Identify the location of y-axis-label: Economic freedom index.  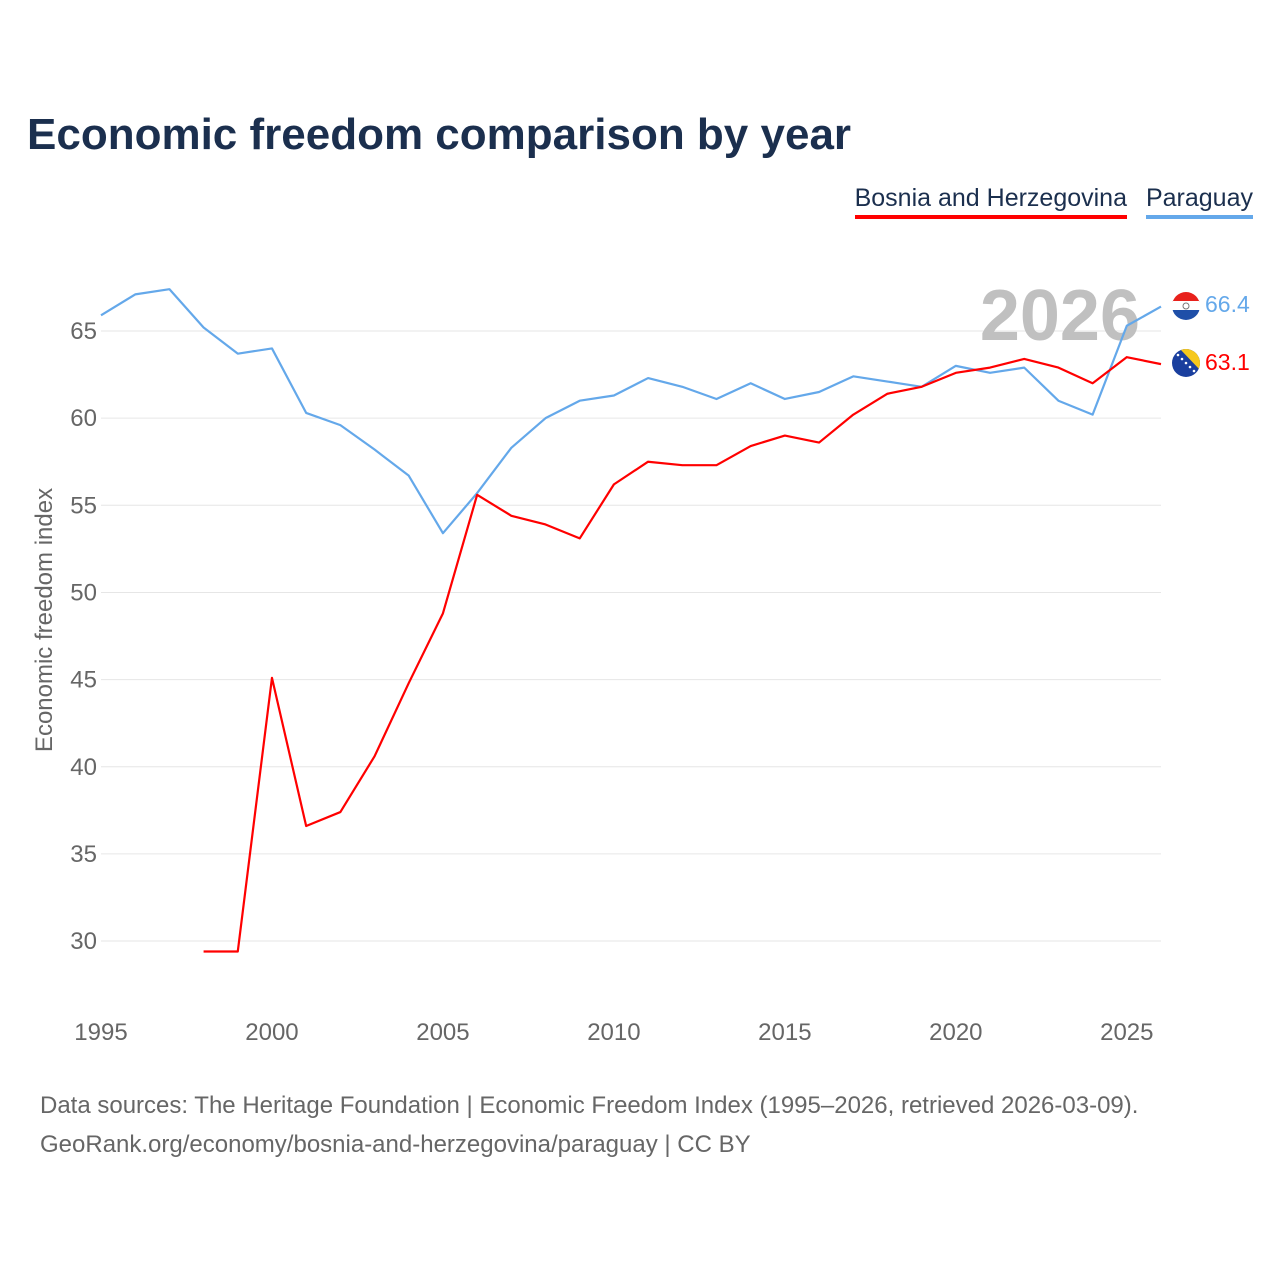
(44, 620).